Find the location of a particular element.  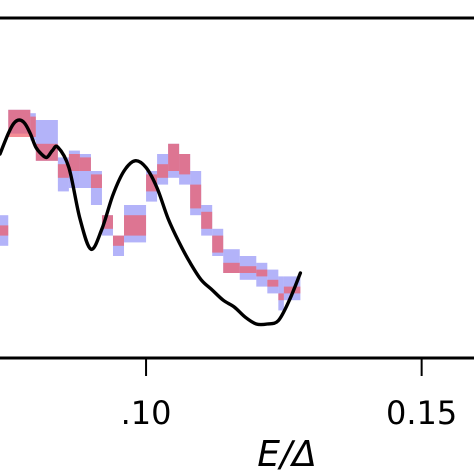

x-axis-ticks: .10 0.15 is located at coordinates (289, 395).